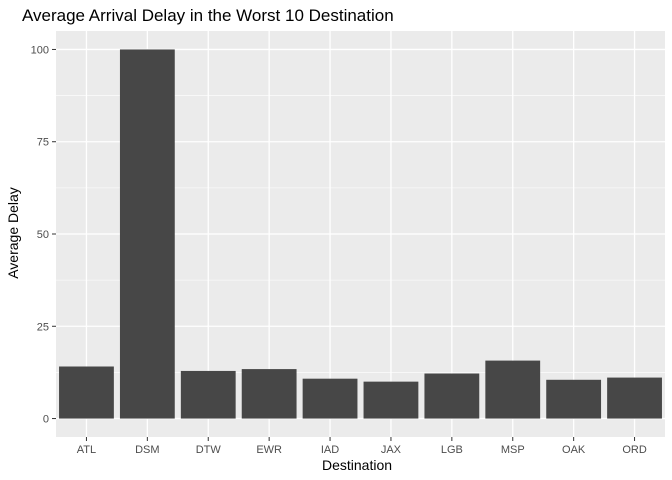 The width and height of the screenshot is (672, 480). I want to click on x-tick-label: ATL, so click(86, 450).